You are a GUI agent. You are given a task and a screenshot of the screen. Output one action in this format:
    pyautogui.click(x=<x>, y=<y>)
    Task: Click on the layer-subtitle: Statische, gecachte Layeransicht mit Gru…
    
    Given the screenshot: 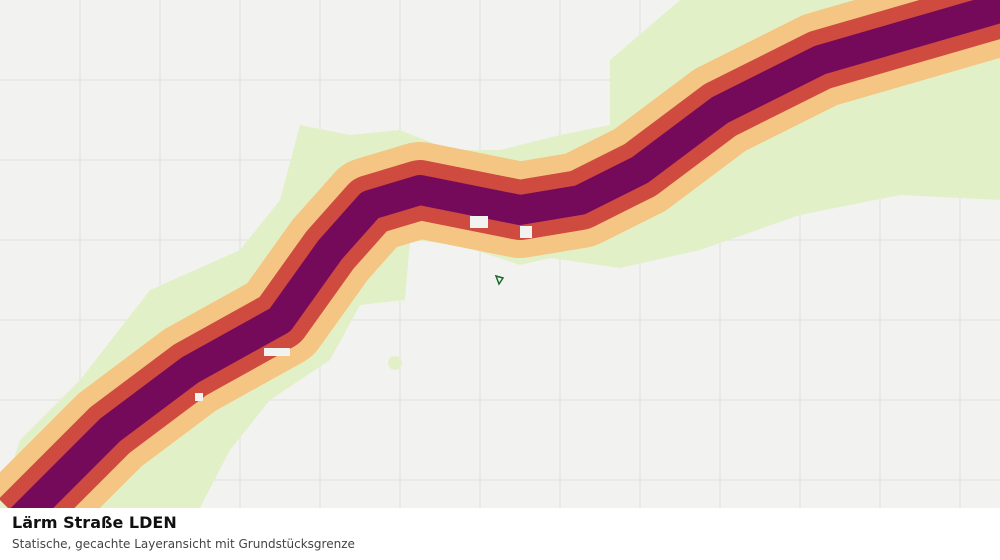 What is the action you would take?
    pyautogui.click(x=183, y=544)
    